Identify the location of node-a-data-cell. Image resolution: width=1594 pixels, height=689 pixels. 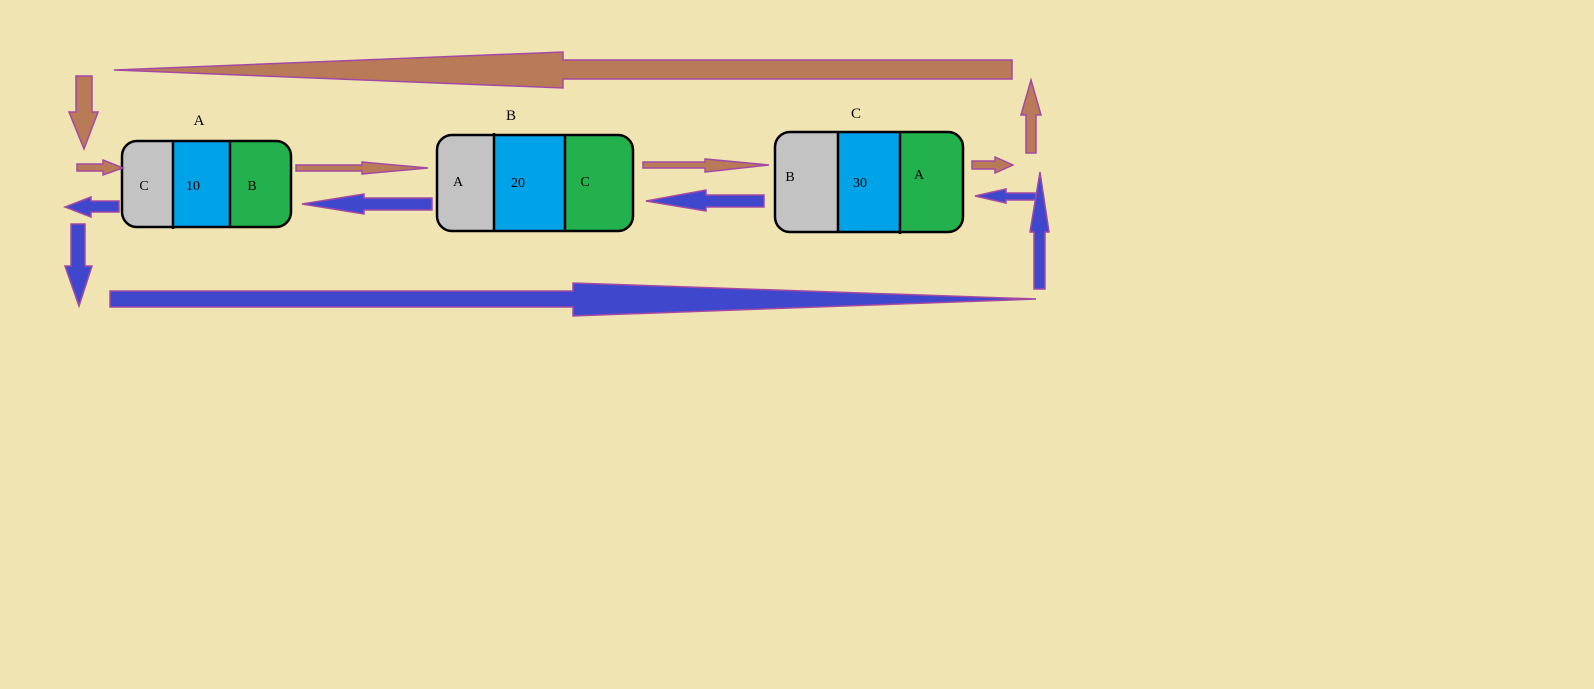
(201, 184).